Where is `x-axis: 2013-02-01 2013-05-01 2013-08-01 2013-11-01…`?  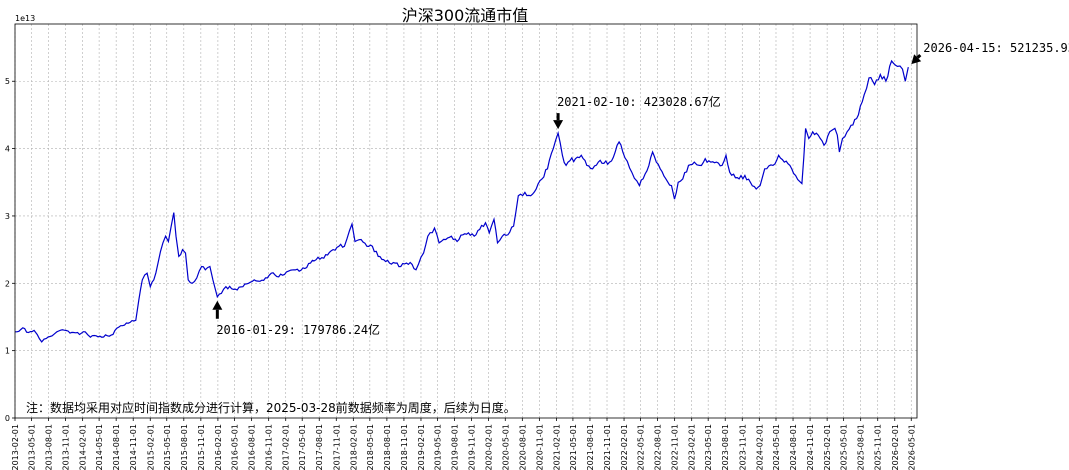 x-axis: 2013-02-01 2013-05-01 2013-08-01 2013-11-01… is located at coordinates (463, 444).